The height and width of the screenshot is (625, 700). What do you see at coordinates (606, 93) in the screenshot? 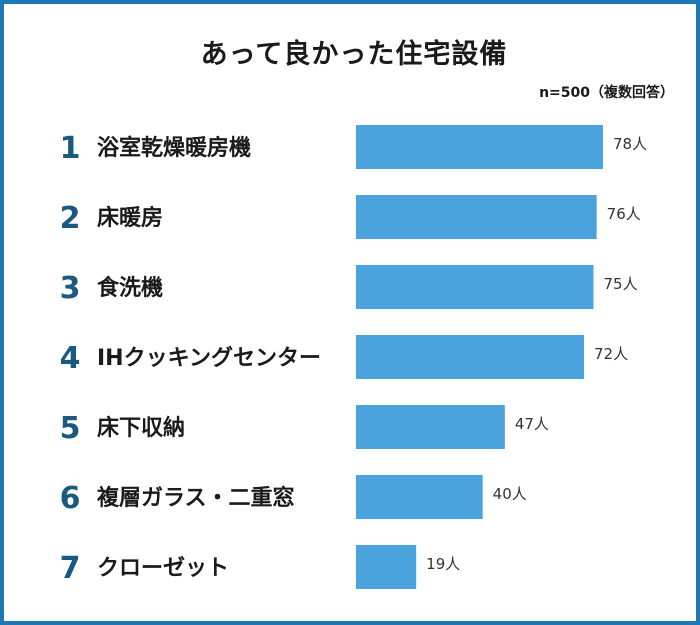
I see `sample-size-note: n=500（複数回答）` at bounding box center [606, 93].